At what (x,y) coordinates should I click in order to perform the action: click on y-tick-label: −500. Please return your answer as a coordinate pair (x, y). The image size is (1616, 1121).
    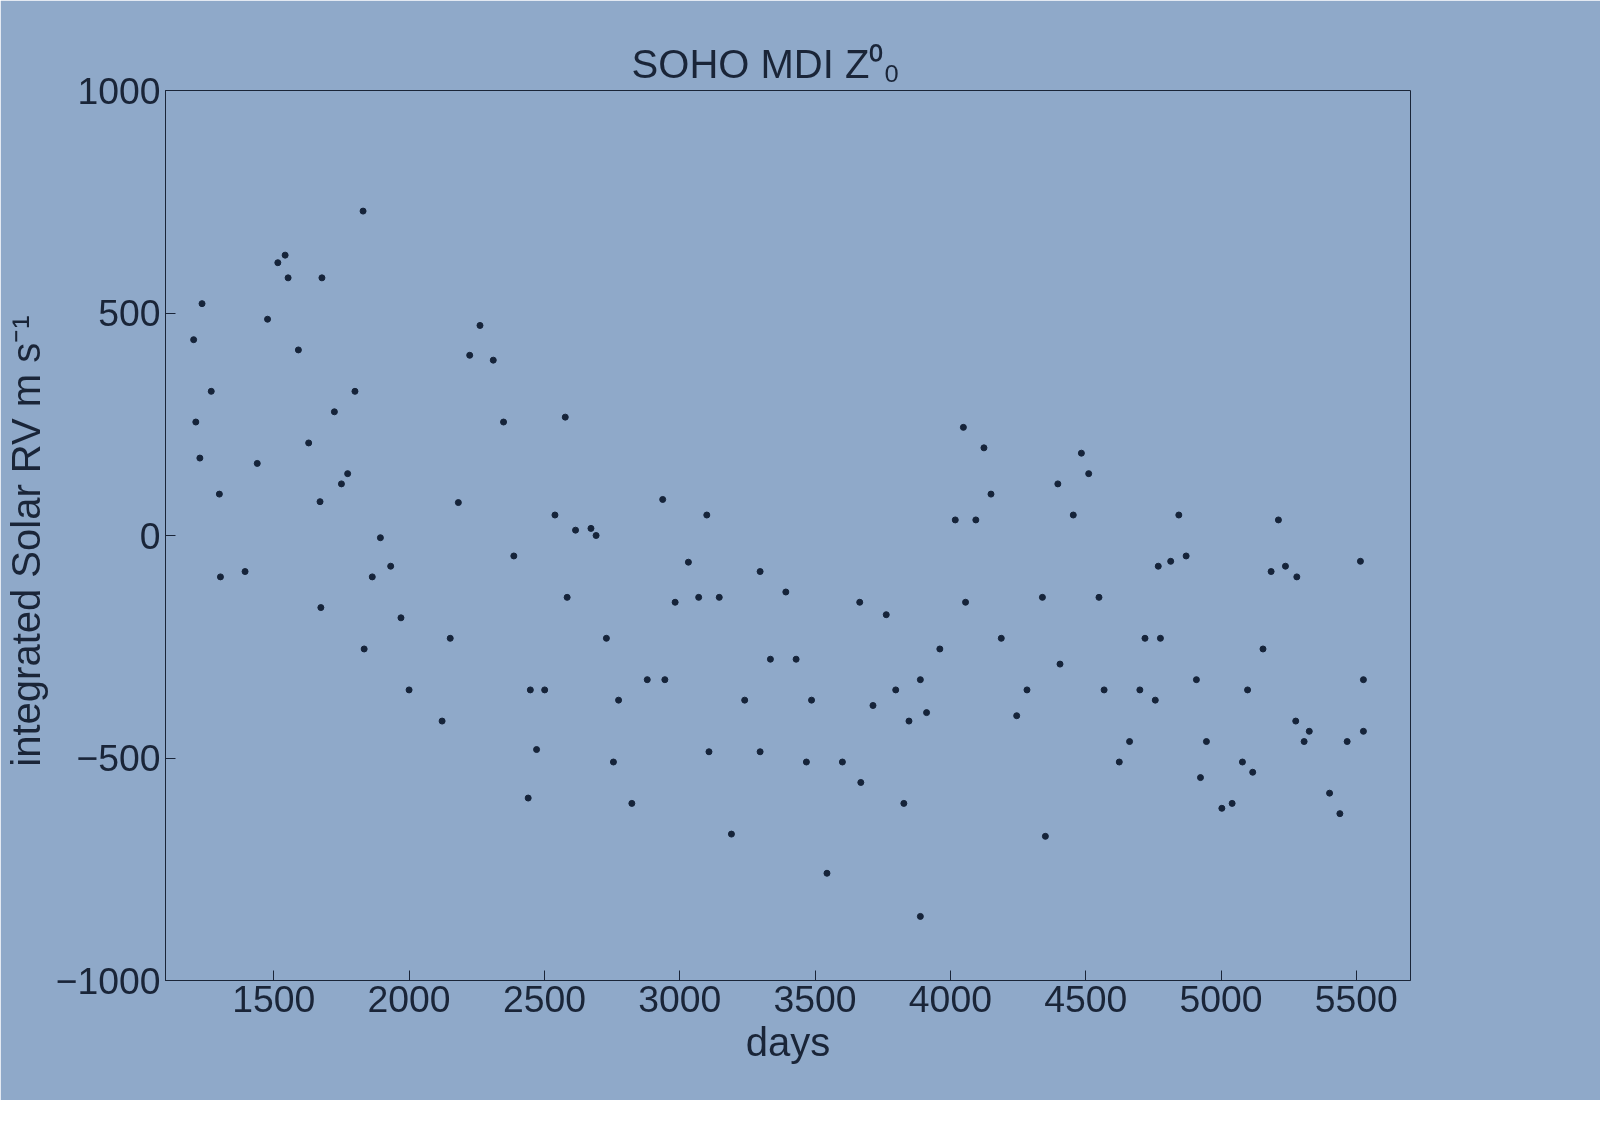
    Looking at the image, I should click on (118, 758).